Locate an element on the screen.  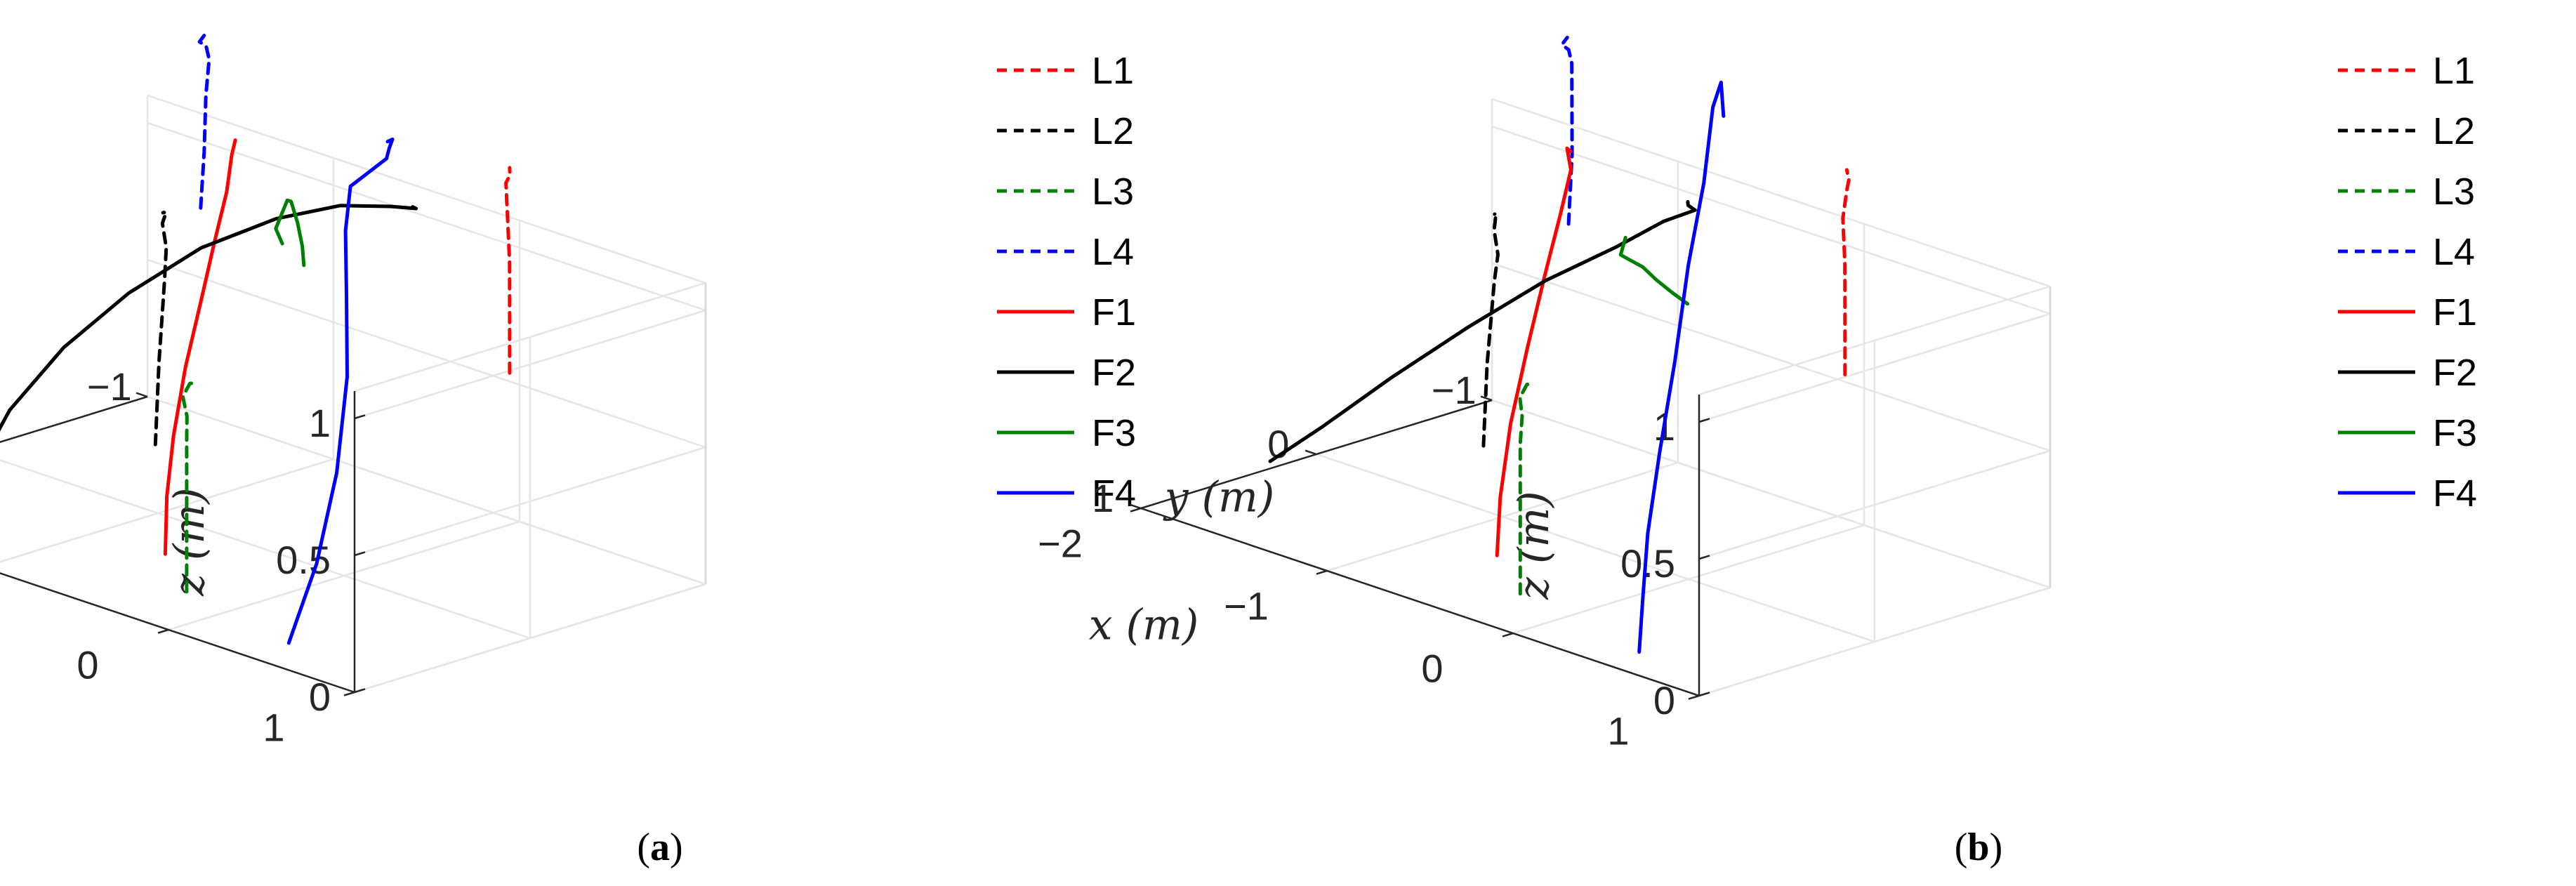
x-tick-label: −1 is located at coordinates (1246, 605).